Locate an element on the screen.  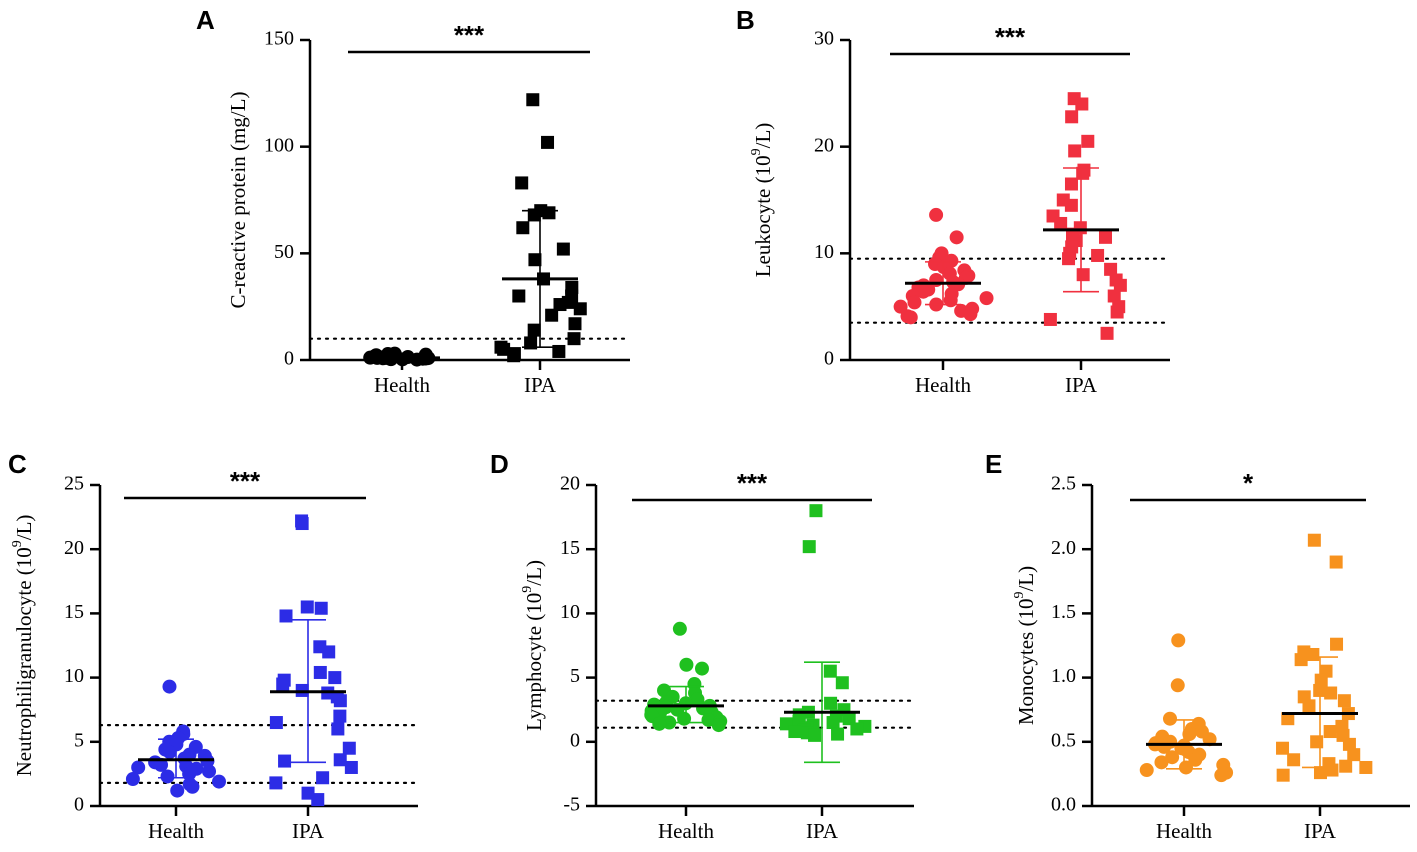
panel-B: B 0 10 20 30 Health IPA Leukocyte (109/L) *** is located at coordinates (954, 201).